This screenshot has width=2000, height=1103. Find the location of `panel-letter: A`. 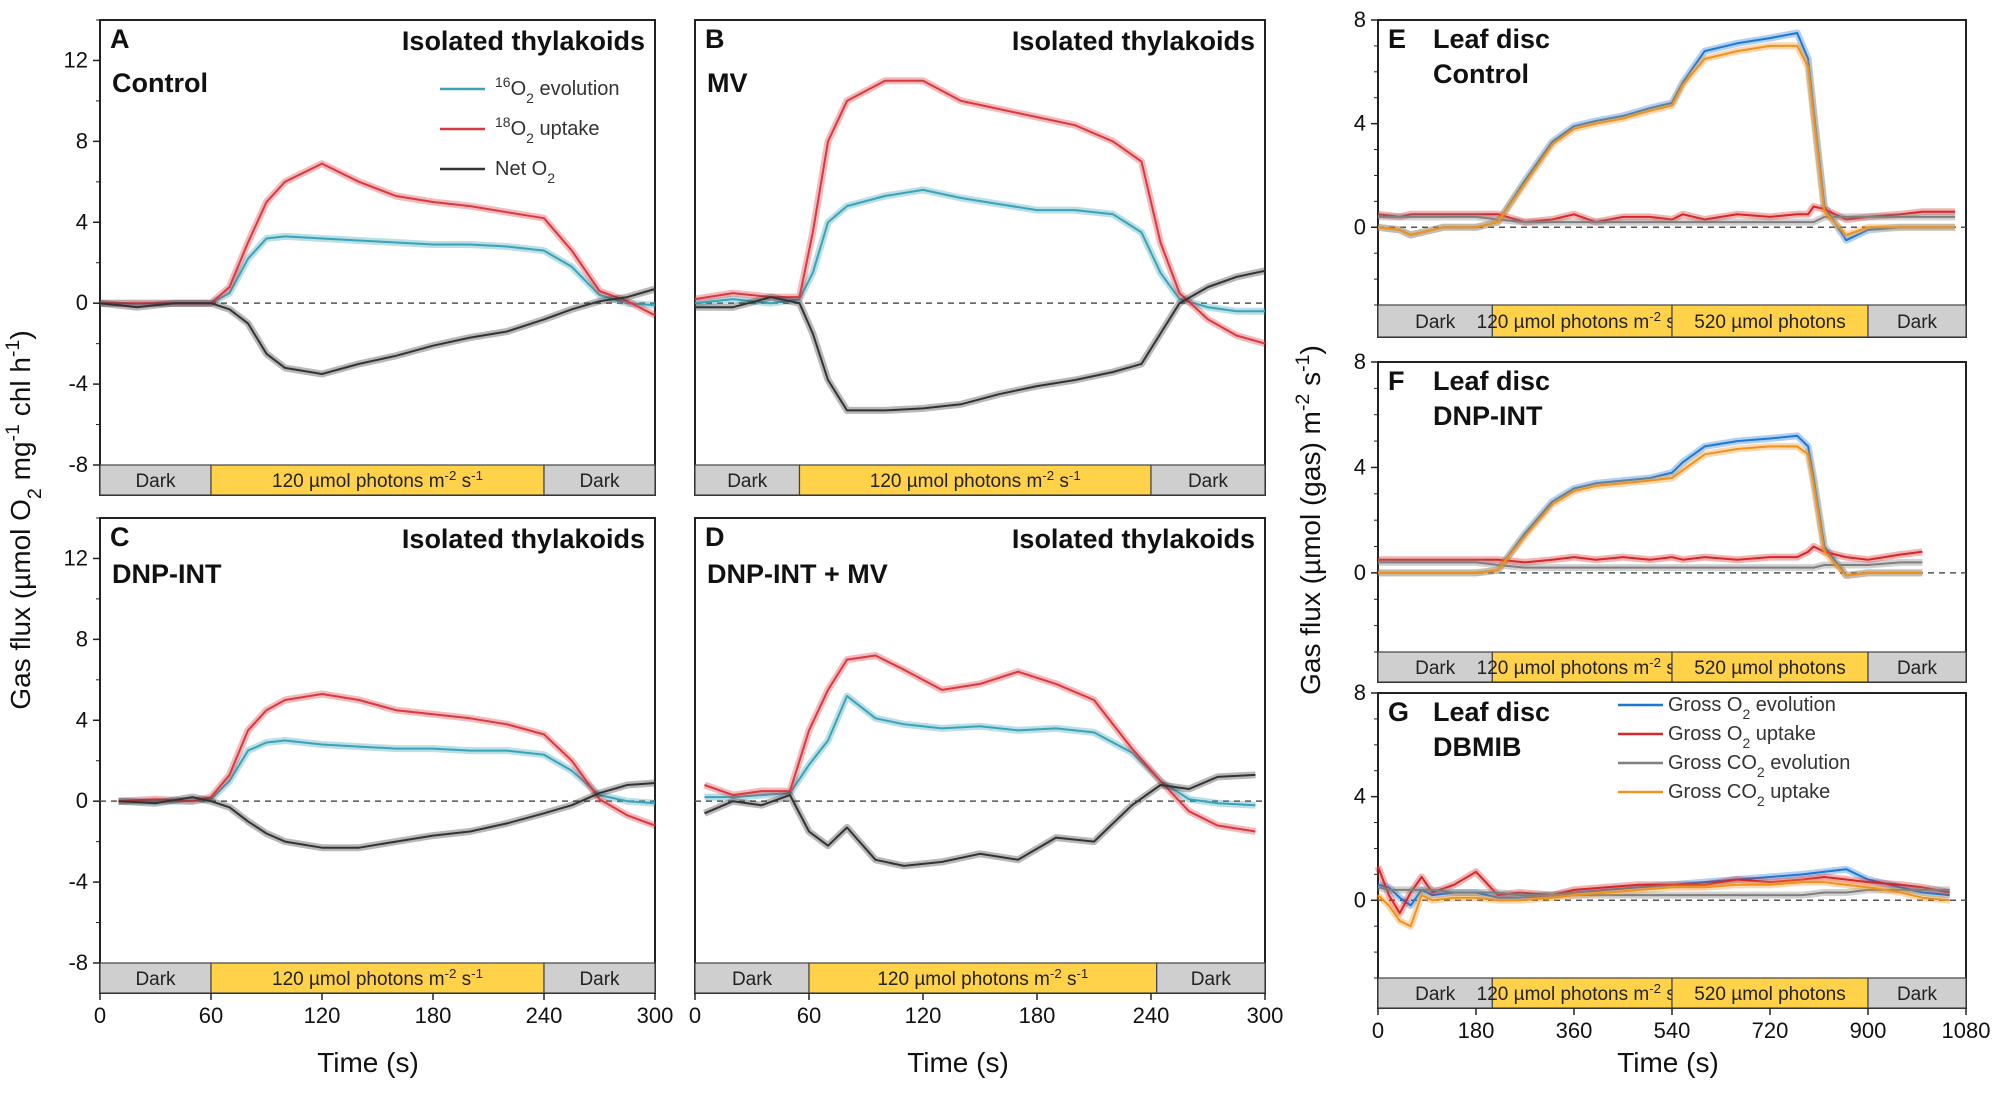

panel-letter: A is located at coordinates (120, 39).